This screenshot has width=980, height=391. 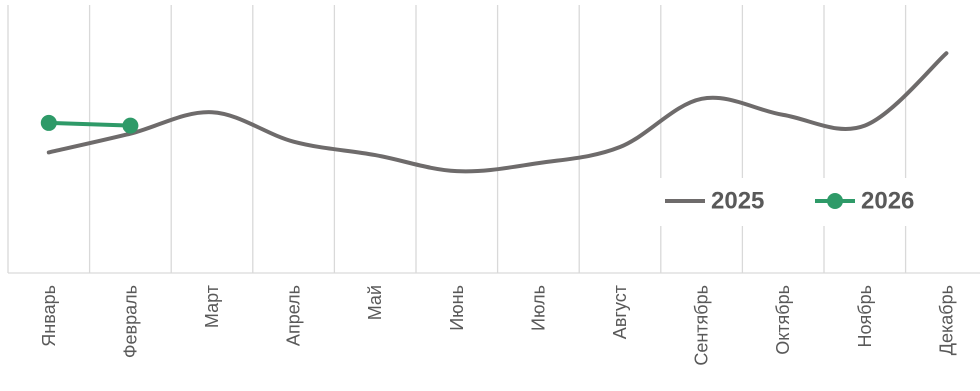 I want to click on x-tick-label: Июнь, so click(x=457, y=308).